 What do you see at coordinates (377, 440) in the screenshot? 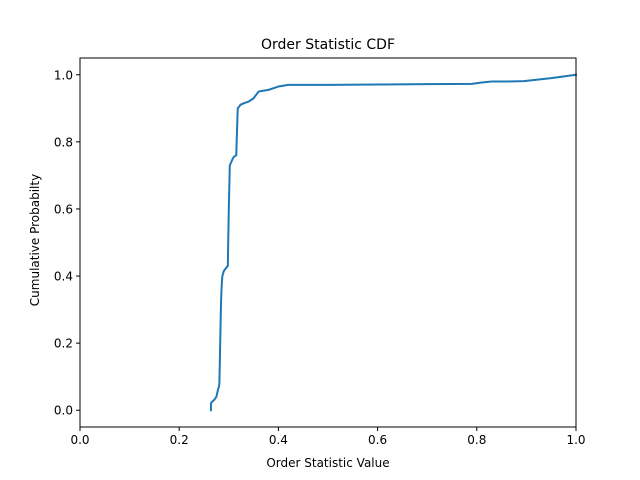
I see `x-tick-label: 0.6` at bounding box center [377, 440].